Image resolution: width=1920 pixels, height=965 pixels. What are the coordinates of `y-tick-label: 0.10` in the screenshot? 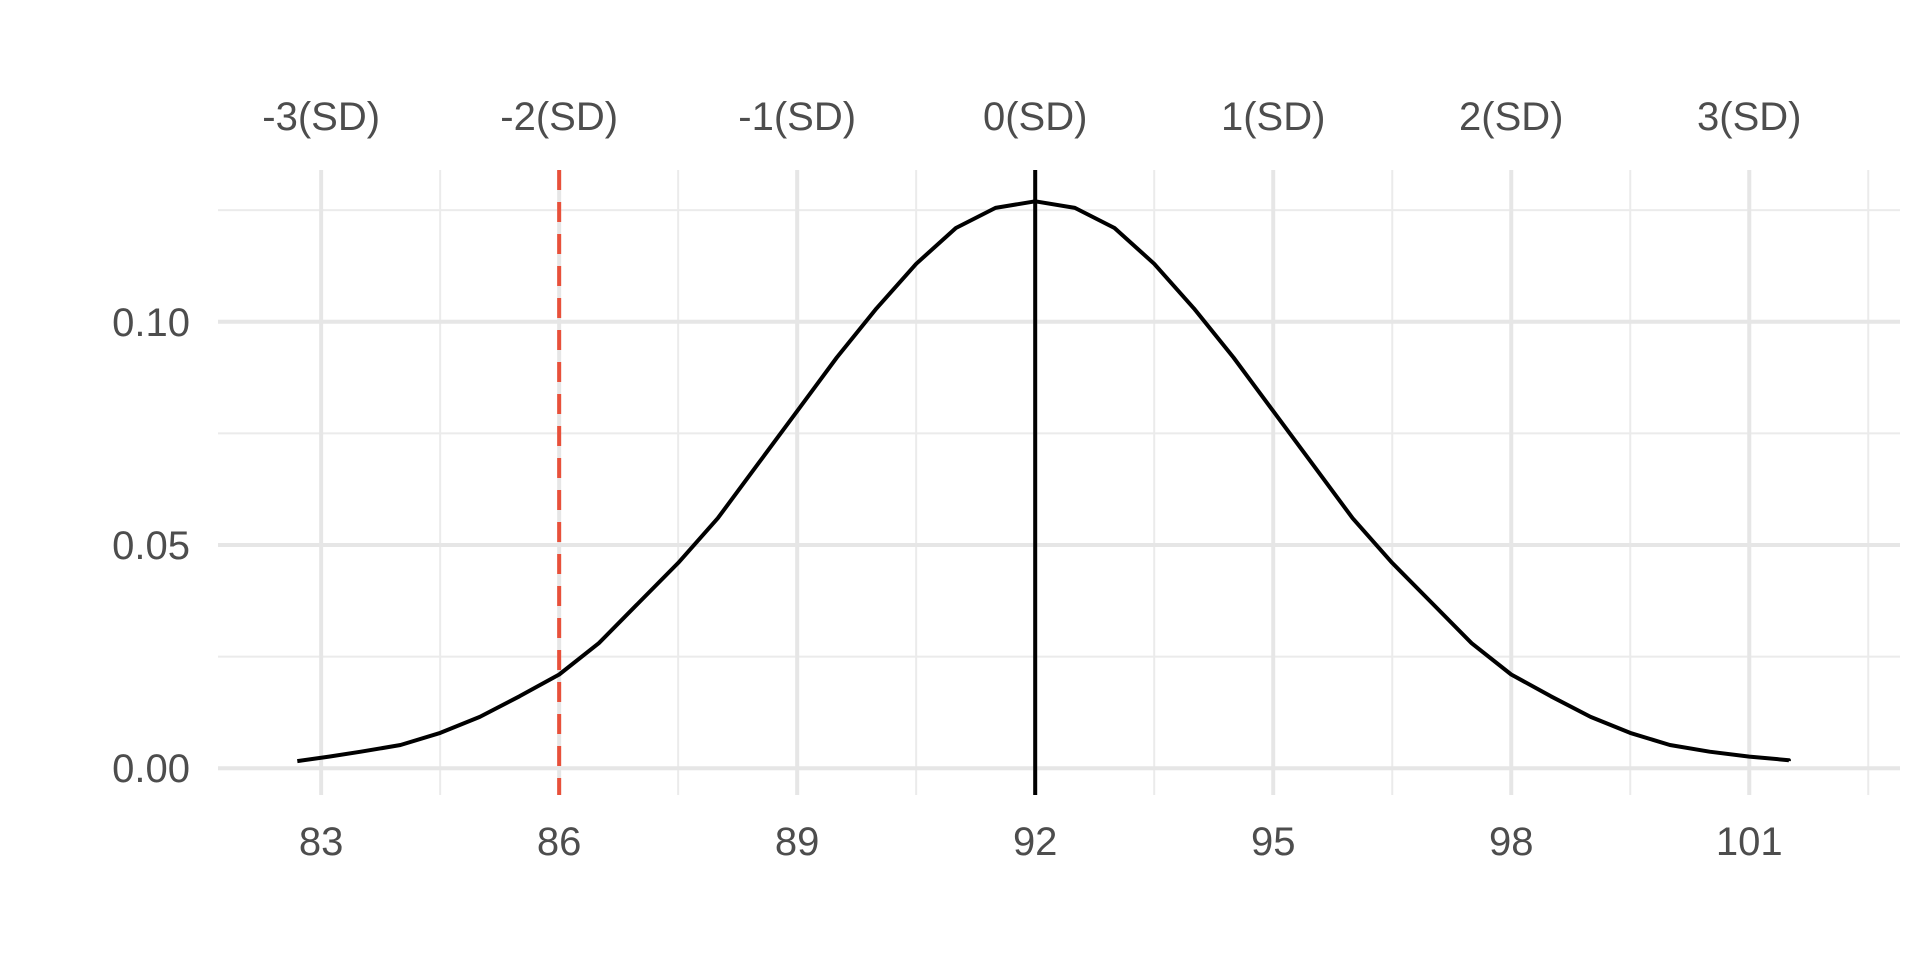 It's located at (151, 323).